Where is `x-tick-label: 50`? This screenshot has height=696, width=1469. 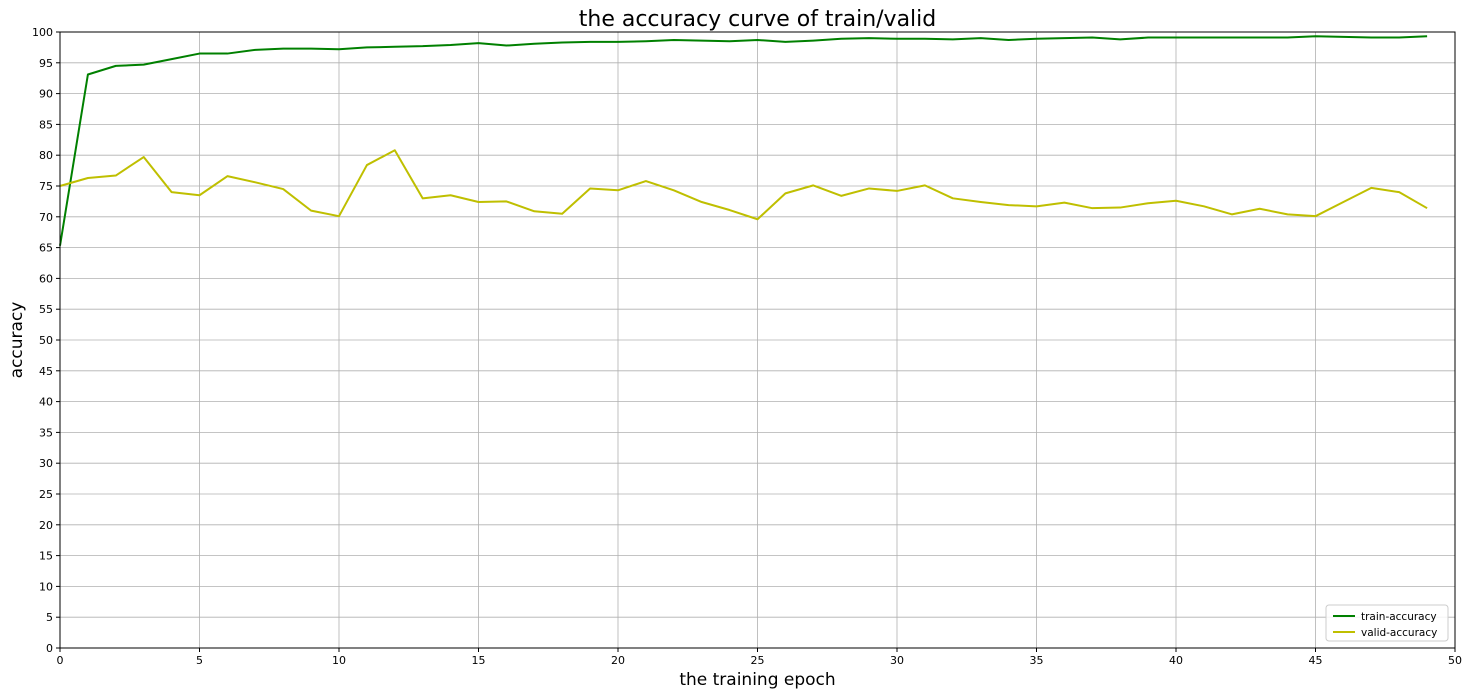 x-tick-label: 50 is located at coordinates (1455, 660).